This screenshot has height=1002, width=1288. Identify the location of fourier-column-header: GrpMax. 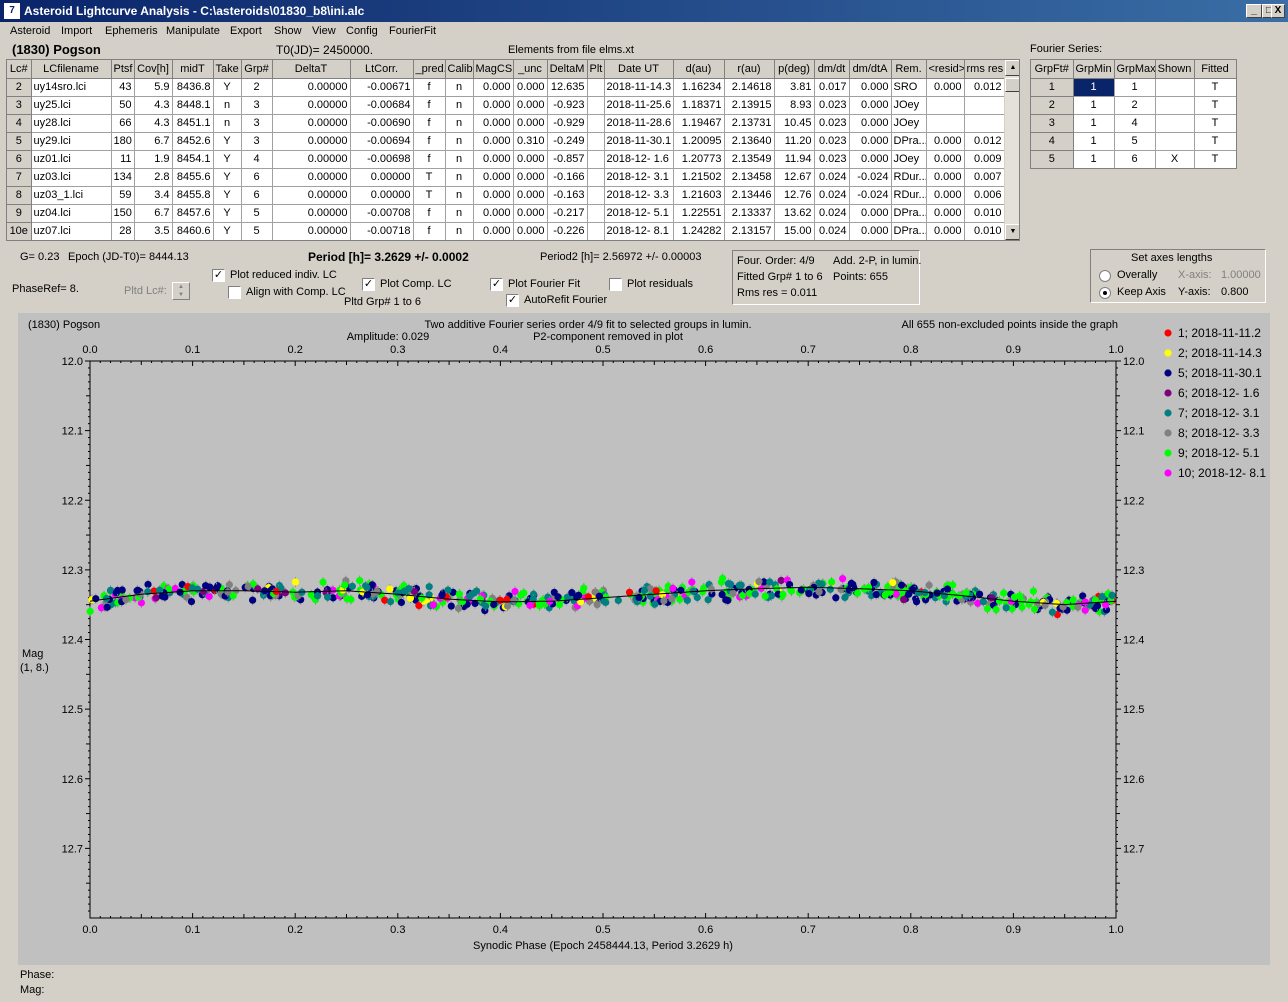
(1135, 69).